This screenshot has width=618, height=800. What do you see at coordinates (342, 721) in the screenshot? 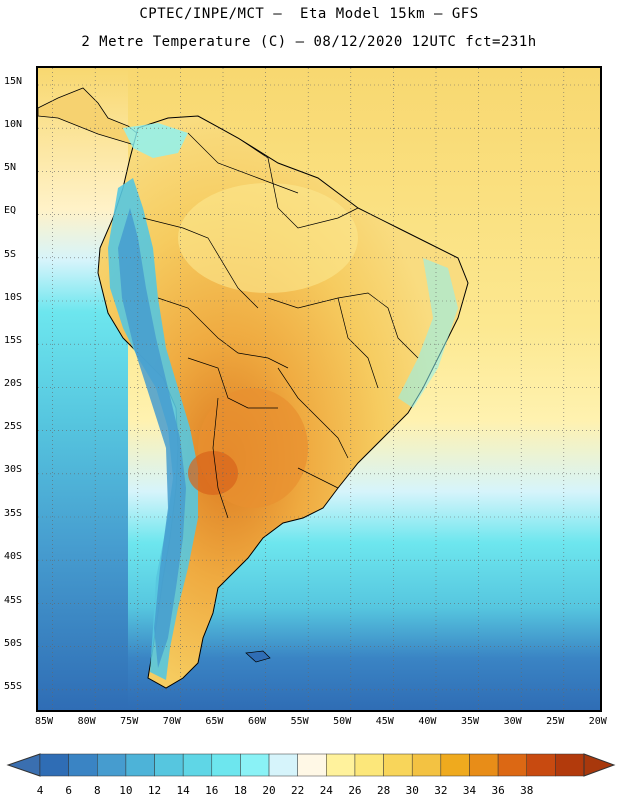
I see `lon-label: 50W` at bounding box center [342, 721].